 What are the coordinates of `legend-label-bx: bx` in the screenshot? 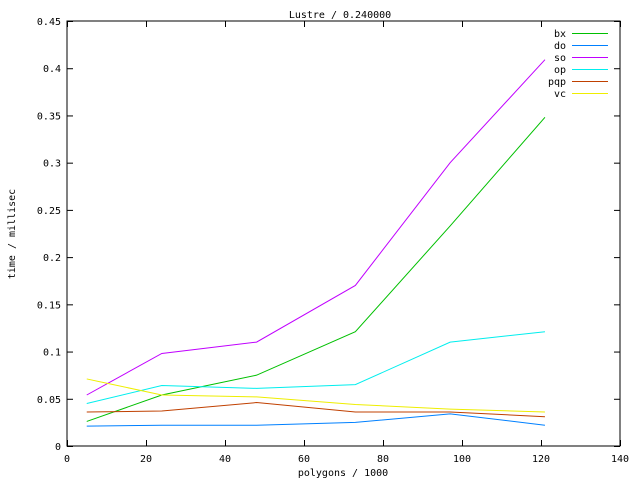 It's located at (560, 34).